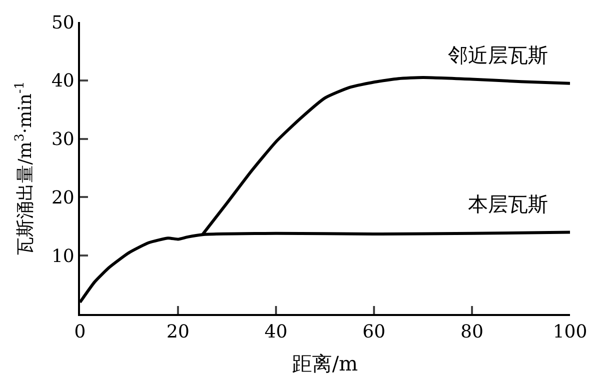 The height and width of the screenshot is (384, 600). What do you see at coordinates (570, 332) in the screenshot?
I see `x-tick-label: 100` at bounding box center [570, 332].